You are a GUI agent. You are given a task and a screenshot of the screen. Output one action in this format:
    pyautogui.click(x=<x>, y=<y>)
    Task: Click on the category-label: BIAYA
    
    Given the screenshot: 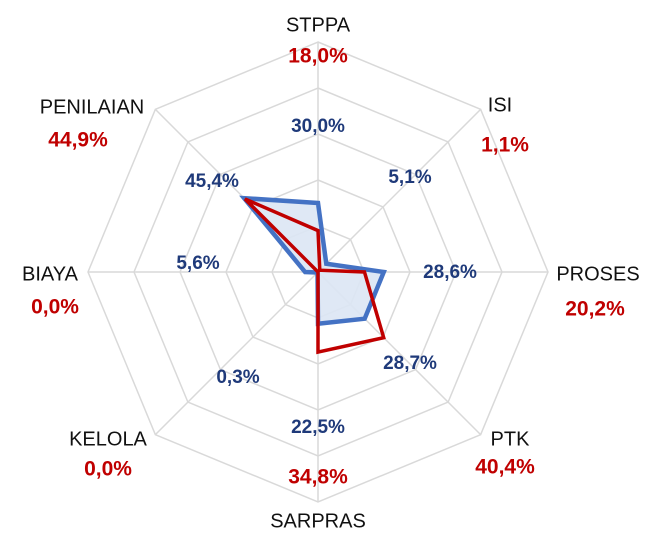 What is the action you would take?
    pyautogui.click(x=50, y=274)
    